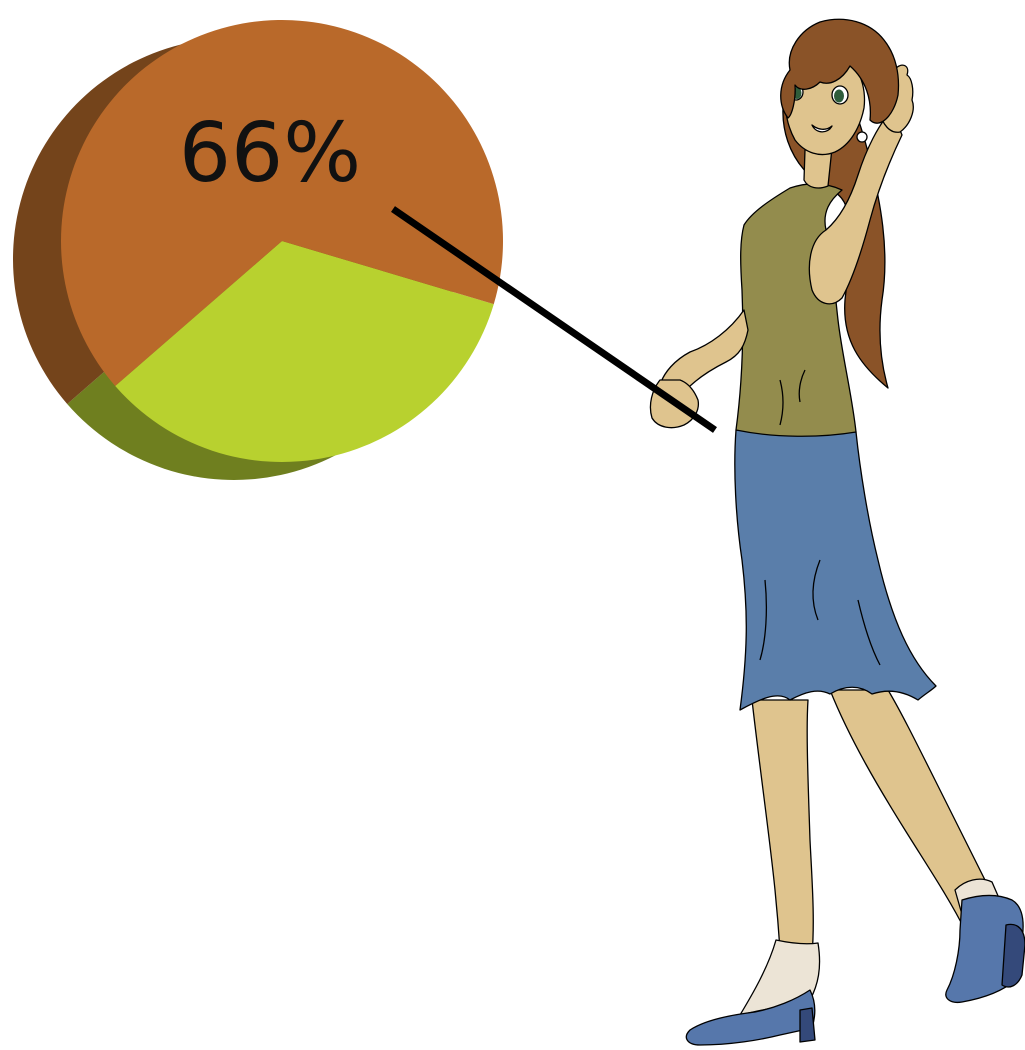 This screenshot has height=1050, width=1025. Describe the element at coordinates (855, 207) in the screenshot. I see `arm-raised` at that location.